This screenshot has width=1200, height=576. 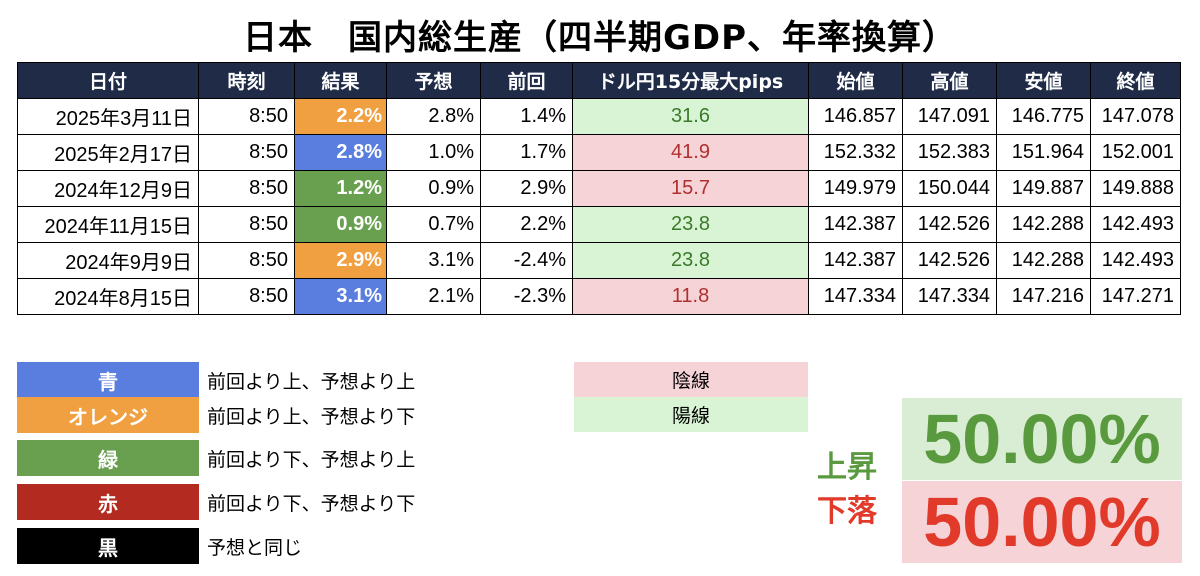 What do you see at coordinates (1043, 188) in the screenshot?
I see `cell-low: 149.887` at bounding box center [1043, 188].